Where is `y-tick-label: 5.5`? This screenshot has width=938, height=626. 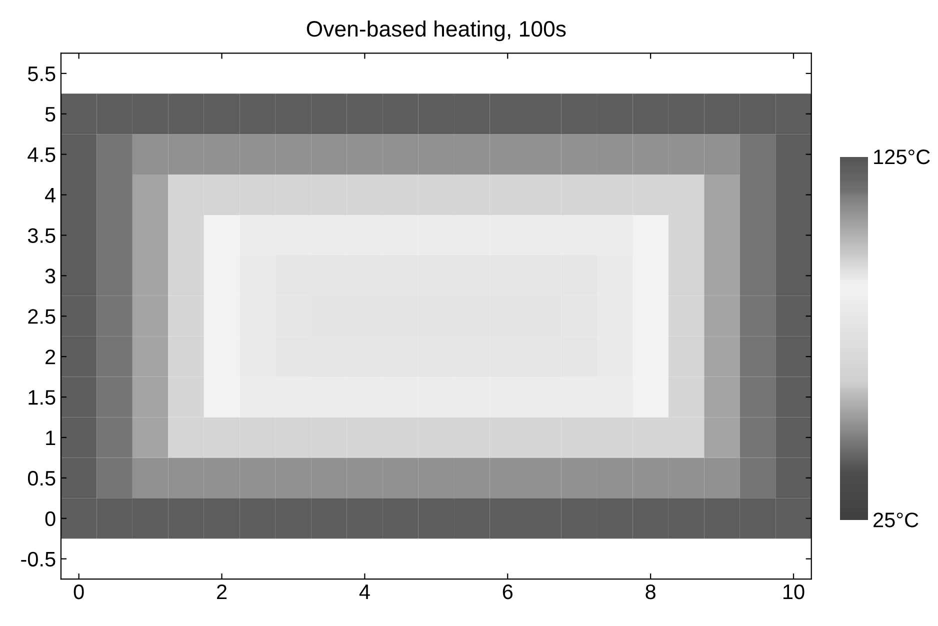
y-tick-label: 5.5 is located at coordinates (42, 74).